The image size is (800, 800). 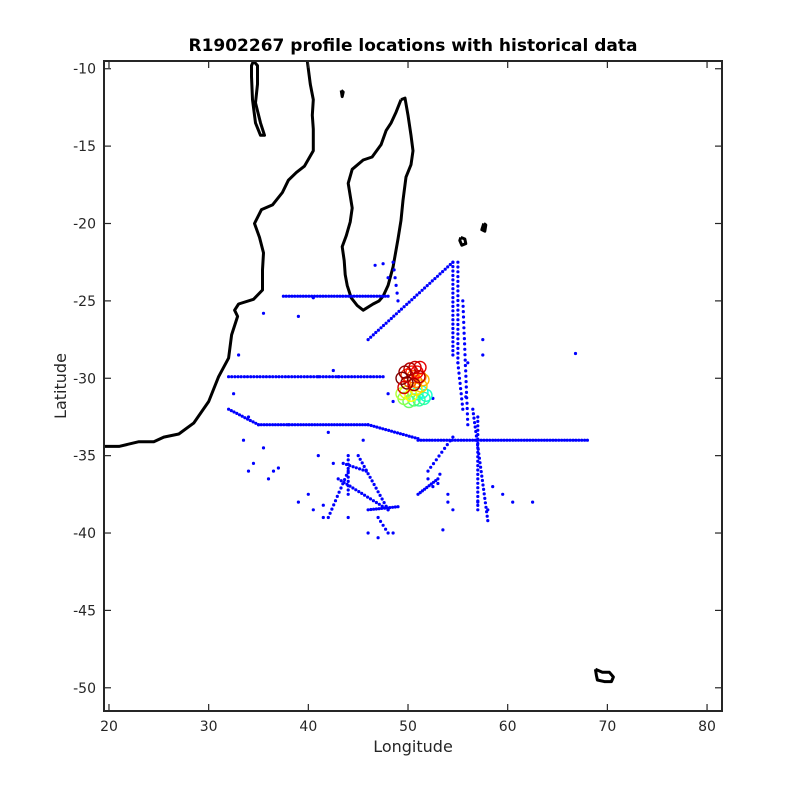 What do you see at coordinates (402, 378) in the screenshot?
I see `profile-location` at bounding box center [402, 378].